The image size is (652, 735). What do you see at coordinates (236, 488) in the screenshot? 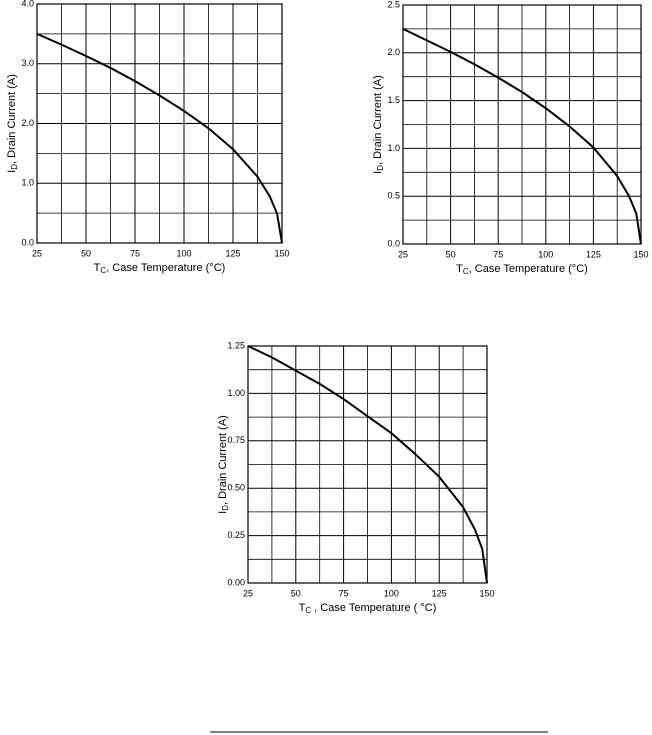
I see `y-tick-label: 0.50` at bounding box center [236, 488].